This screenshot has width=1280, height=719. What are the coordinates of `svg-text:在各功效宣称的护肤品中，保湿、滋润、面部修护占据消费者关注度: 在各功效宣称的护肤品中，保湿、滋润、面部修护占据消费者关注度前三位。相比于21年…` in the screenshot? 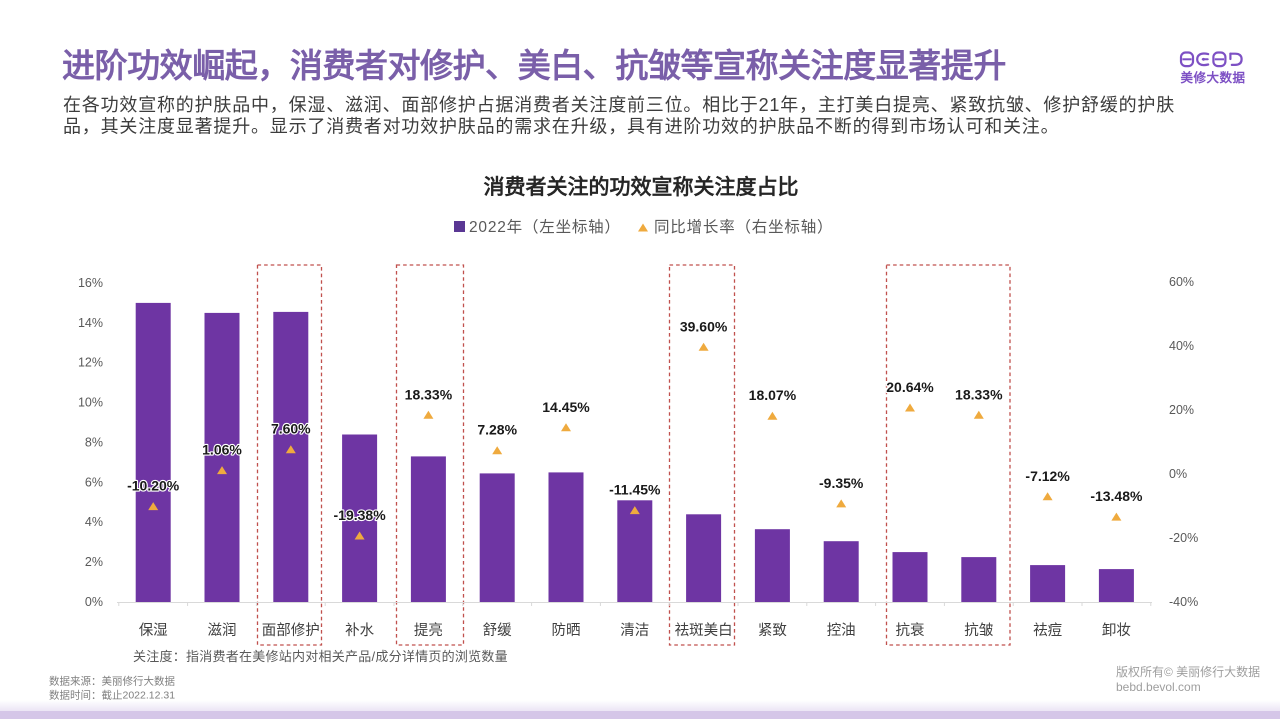 It's located at (619, 105).